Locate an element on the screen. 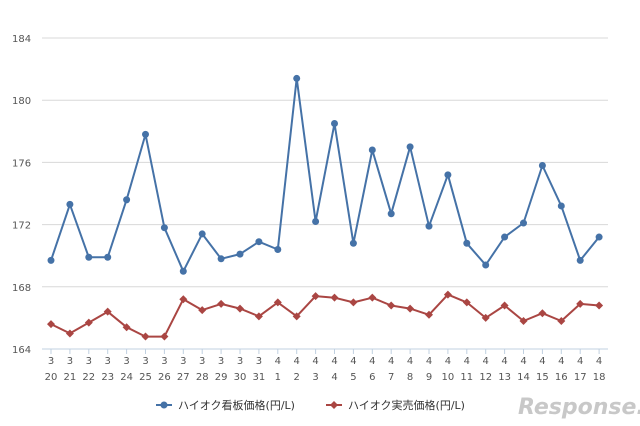 The width and height of the screenshot is (640, 426). x-tick-day: 13 is located at coordinates (504, 377).